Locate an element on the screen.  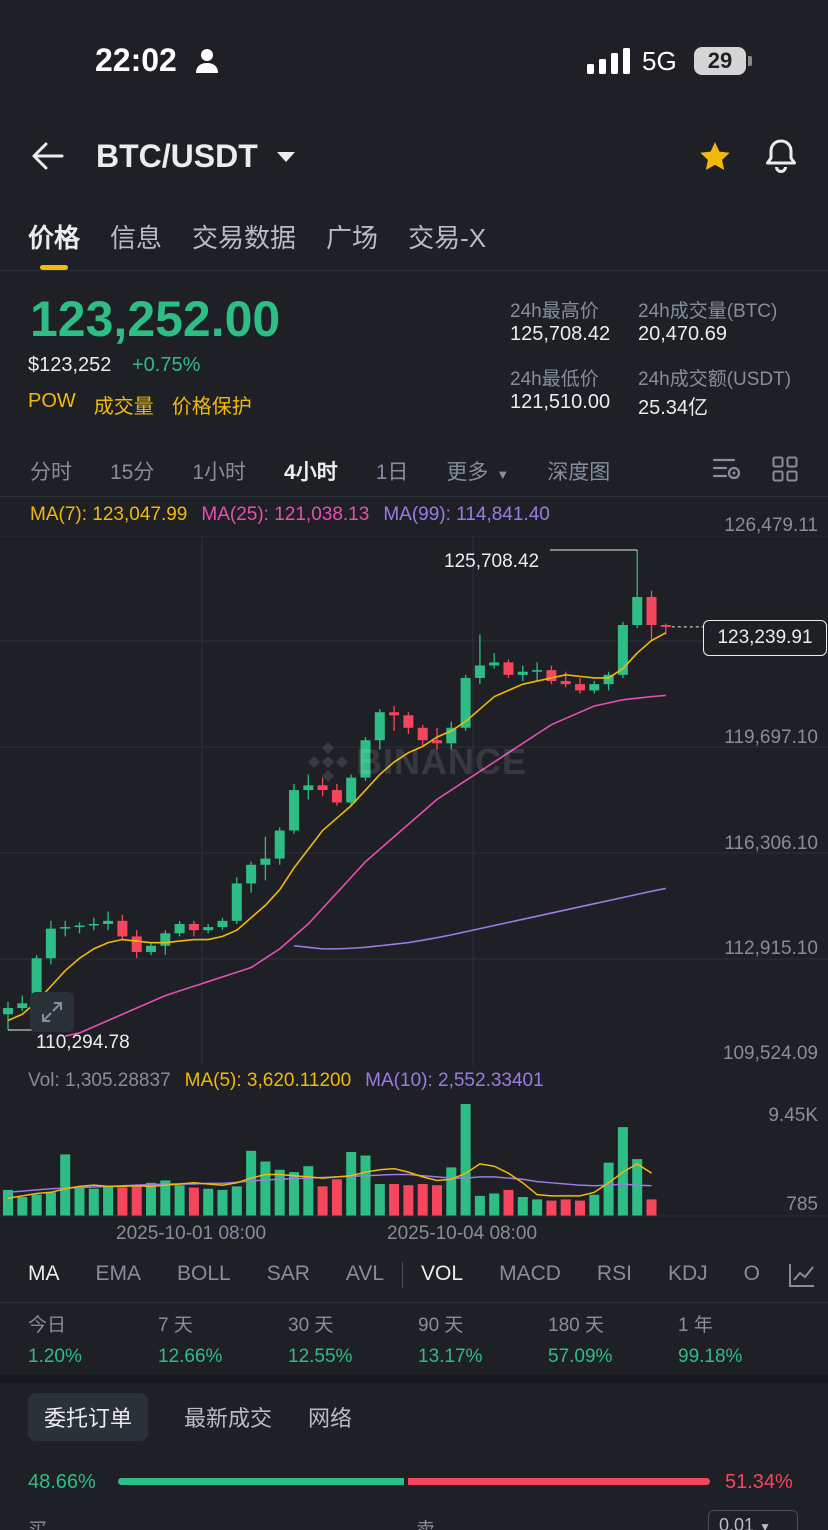
perf-label: 30 天 is located at coordinates (311, 1325).